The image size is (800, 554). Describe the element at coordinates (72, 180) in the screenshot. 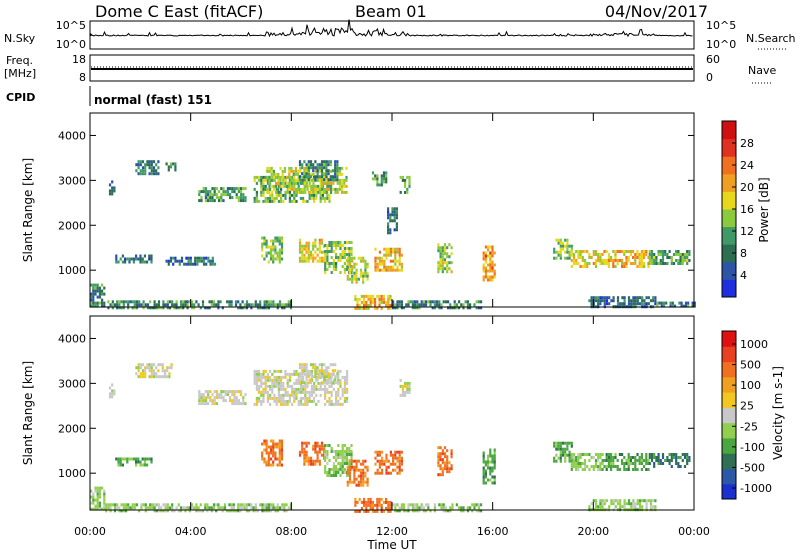

I see `y-tick-label: 3000` at that location.